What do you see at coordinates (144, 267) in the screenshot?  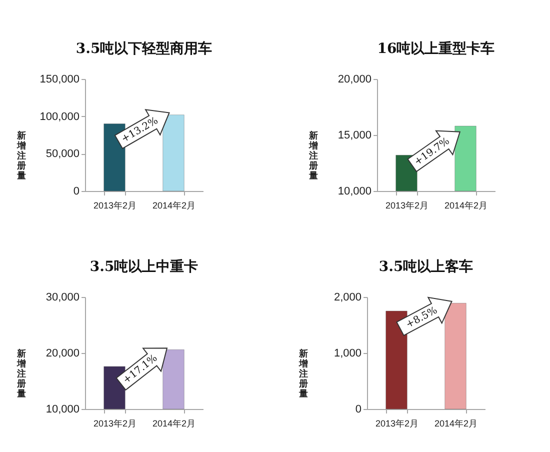 I see `chart-title: 3.5吨以上中重卡` at bounding box center [144, 267].